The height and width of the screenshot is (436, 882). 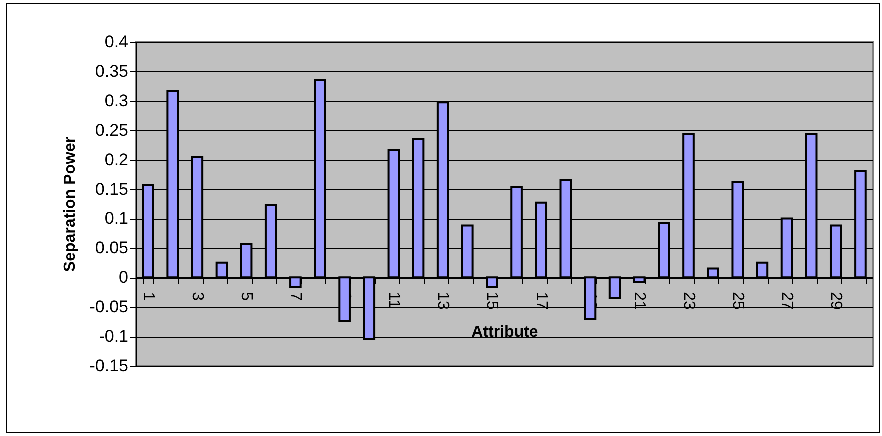 What do you see at coordinates (116, 218) in the screenshot?
I see `y-tick-label: 0.1` at bounding box center [116, 218].